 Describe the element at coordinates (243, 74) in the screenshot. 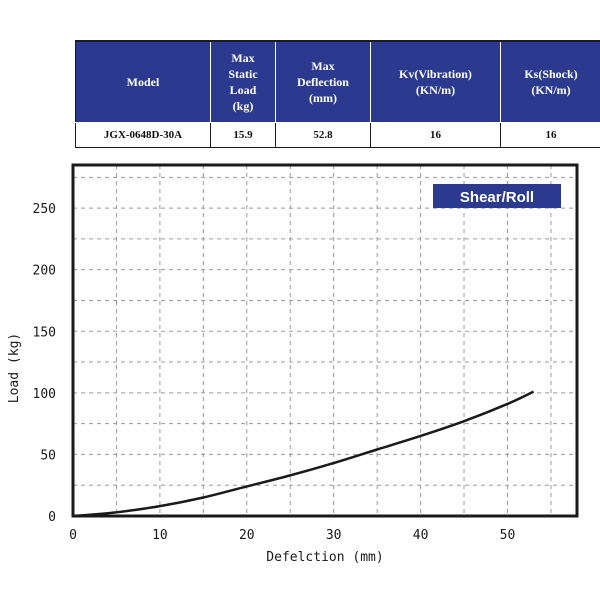

I see `header-line: Static` at that location.